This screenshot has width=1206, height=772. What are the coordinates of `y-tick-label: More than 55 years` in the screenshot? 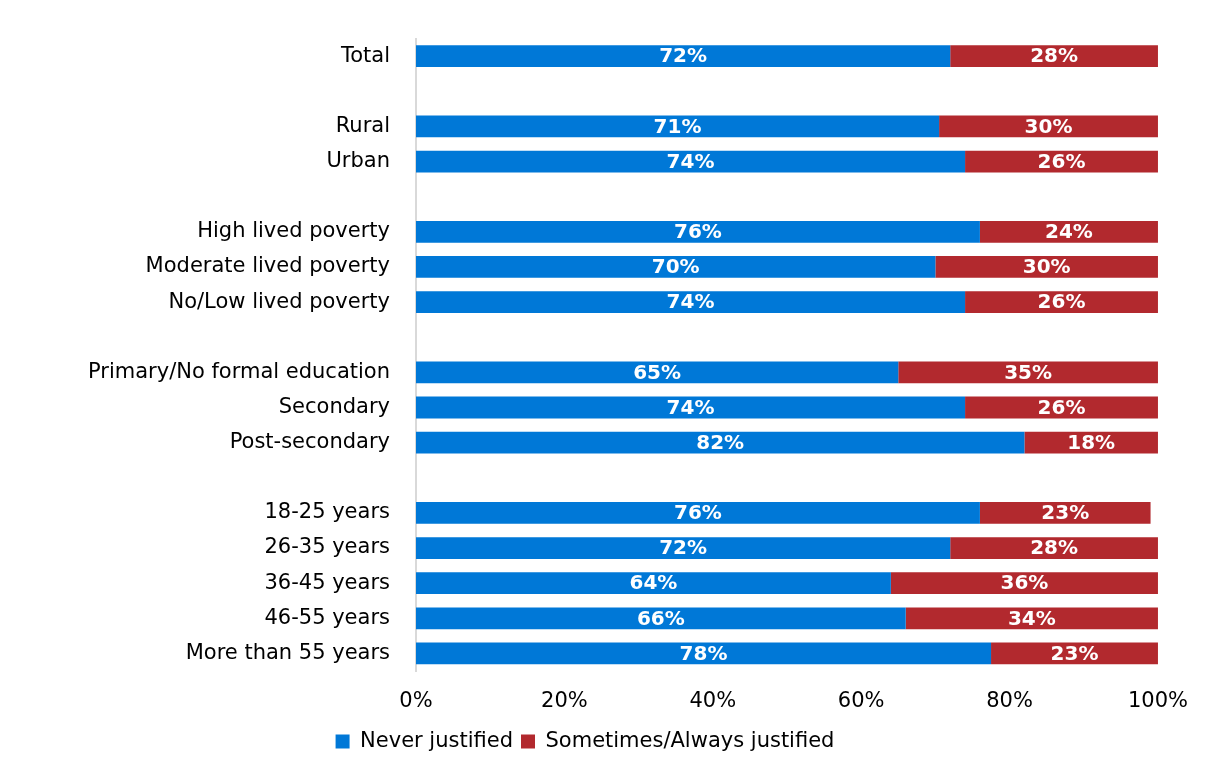 It's located at (287, 651).